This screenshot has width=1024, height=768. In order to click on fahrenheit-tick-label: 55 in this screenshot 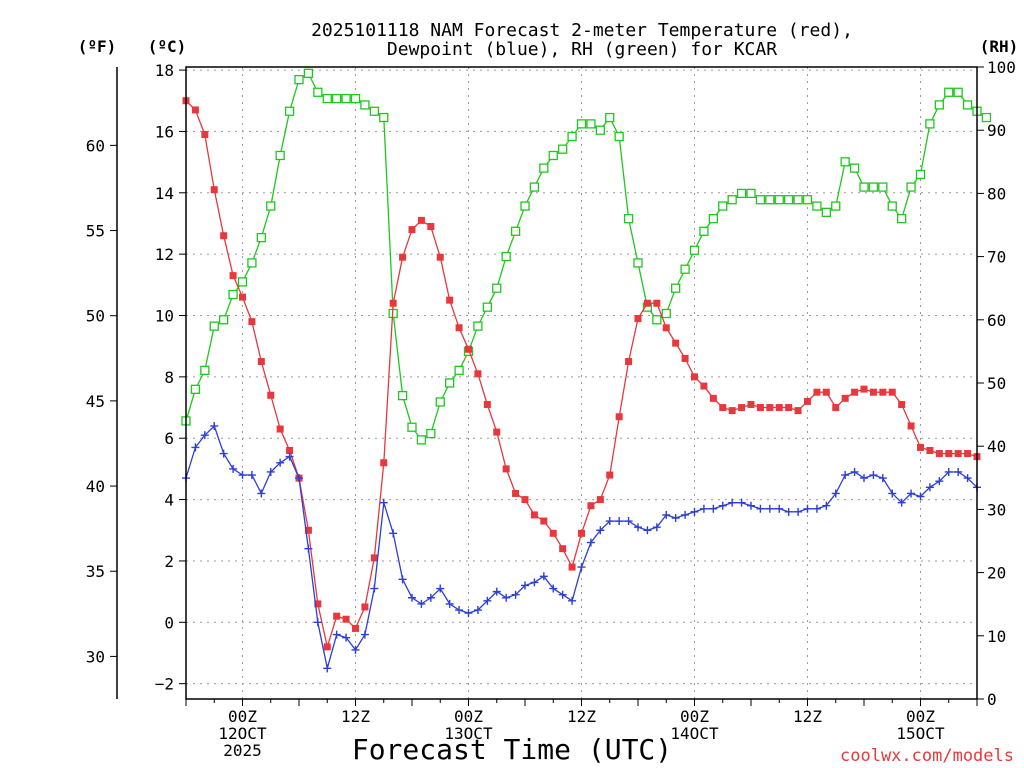, I will do `click(95, 231)`.